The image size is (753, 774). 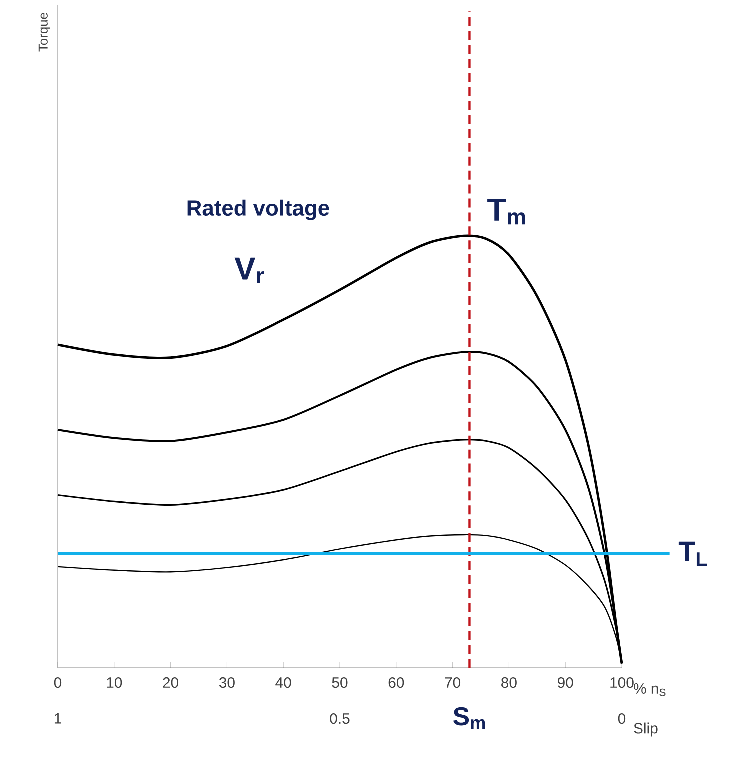 What do you see at coordinates (44, 32) in the screenshot?
I see `text: Torque` at bounding box center [44, 32].